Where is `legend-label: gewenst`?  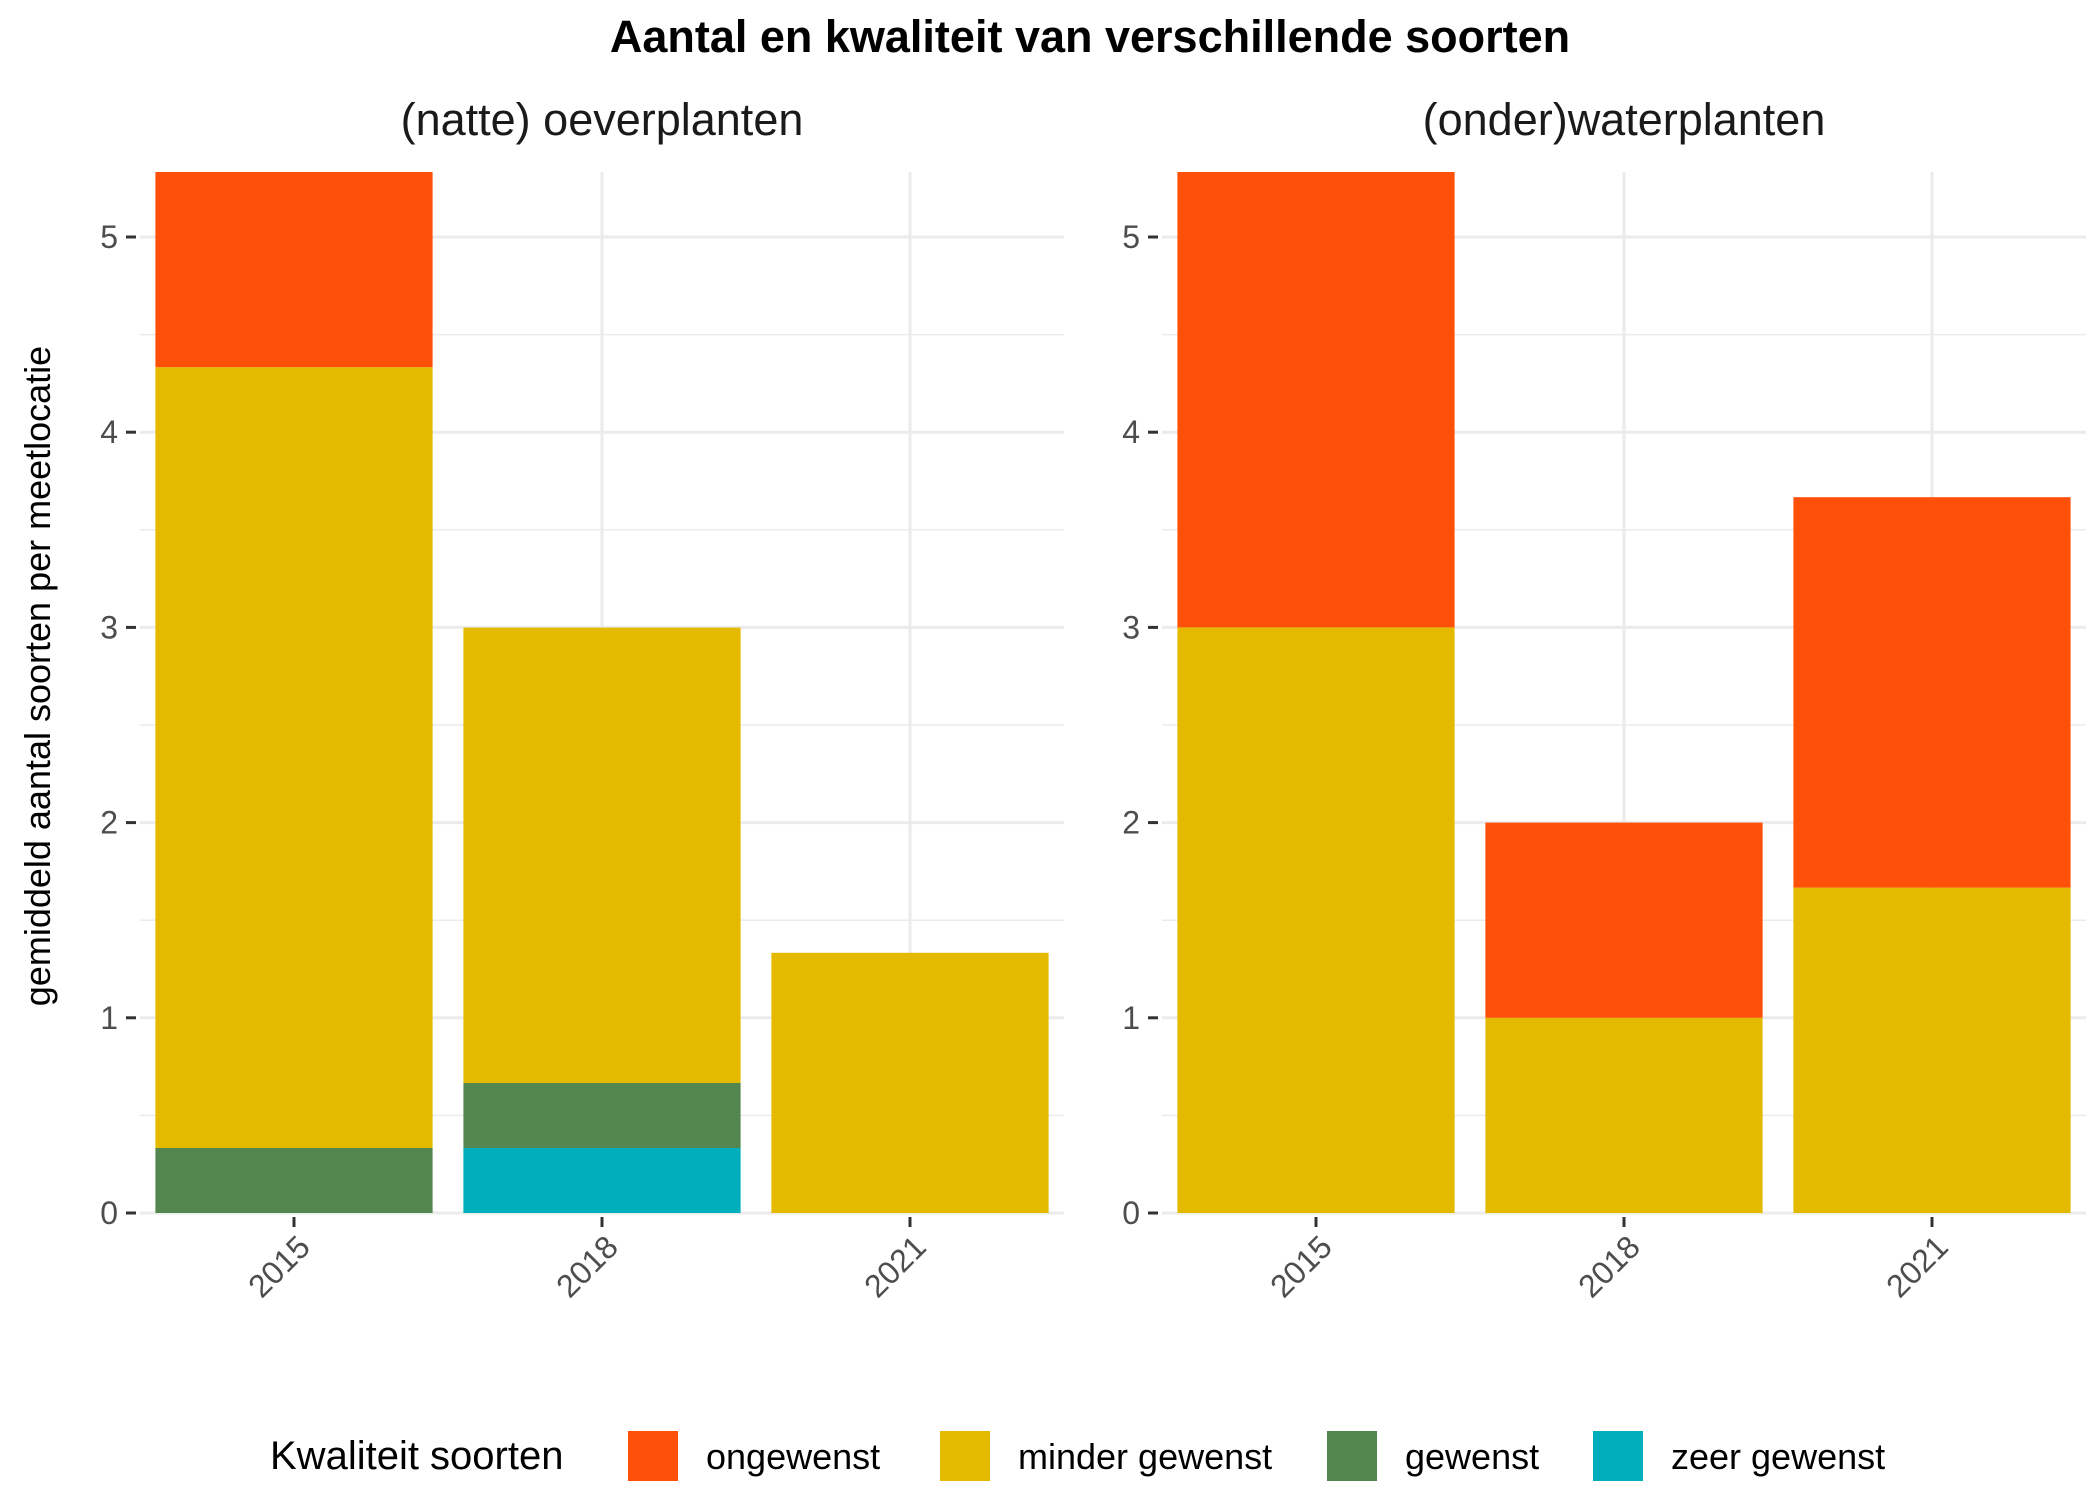 legend-label: gewenst is located at coordinates (1472, 1456).